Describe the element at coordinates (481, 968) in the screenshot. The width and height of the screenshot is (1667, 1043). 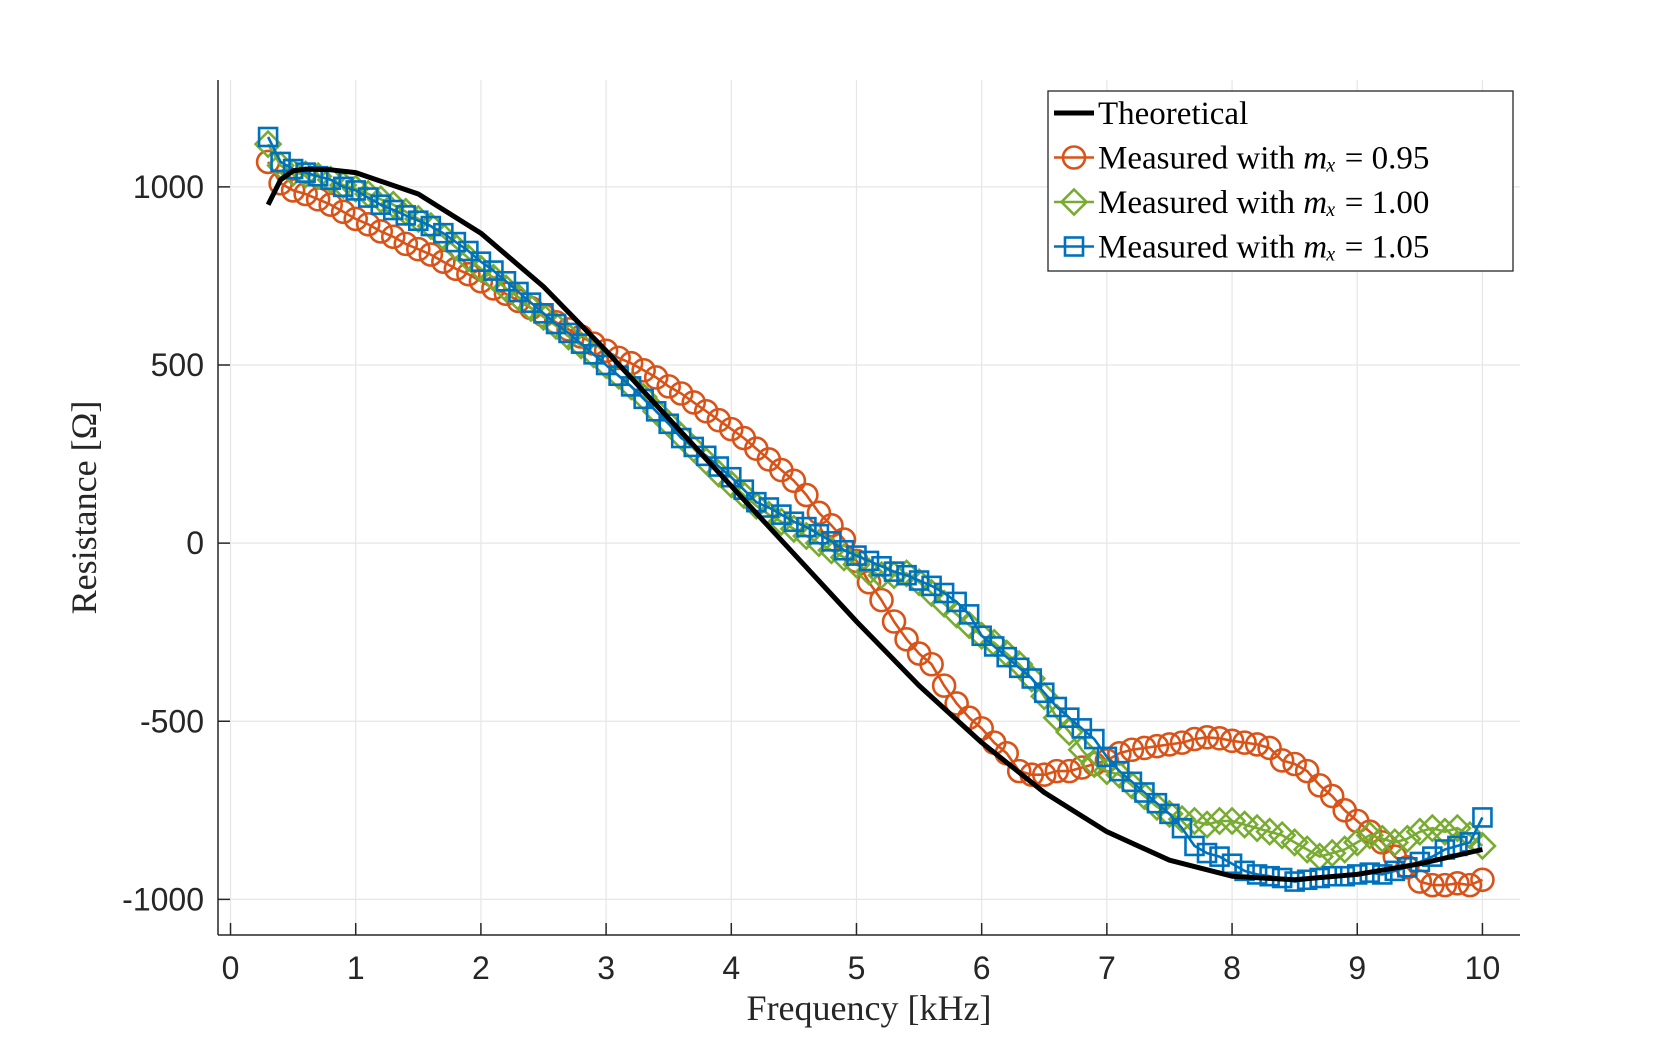
I see `x-tick-label-2: 2` at that location.